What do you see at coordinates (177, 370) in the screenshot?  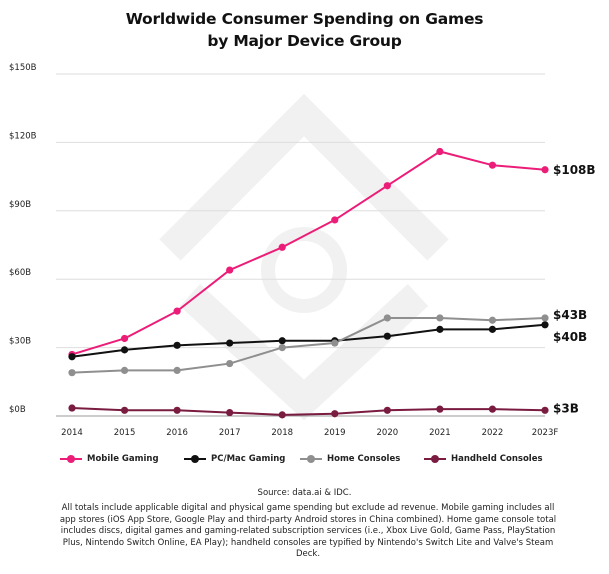 I see `point-console-2016` at bounding box center [177, 370].